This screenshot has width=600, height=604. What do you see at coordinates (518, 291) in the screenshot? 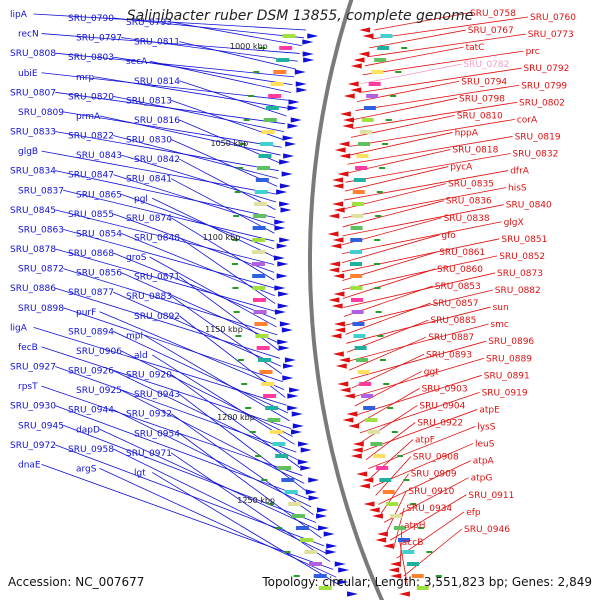
I see `right-gene-label: SRU_0882` at bounding box center [518, 291].